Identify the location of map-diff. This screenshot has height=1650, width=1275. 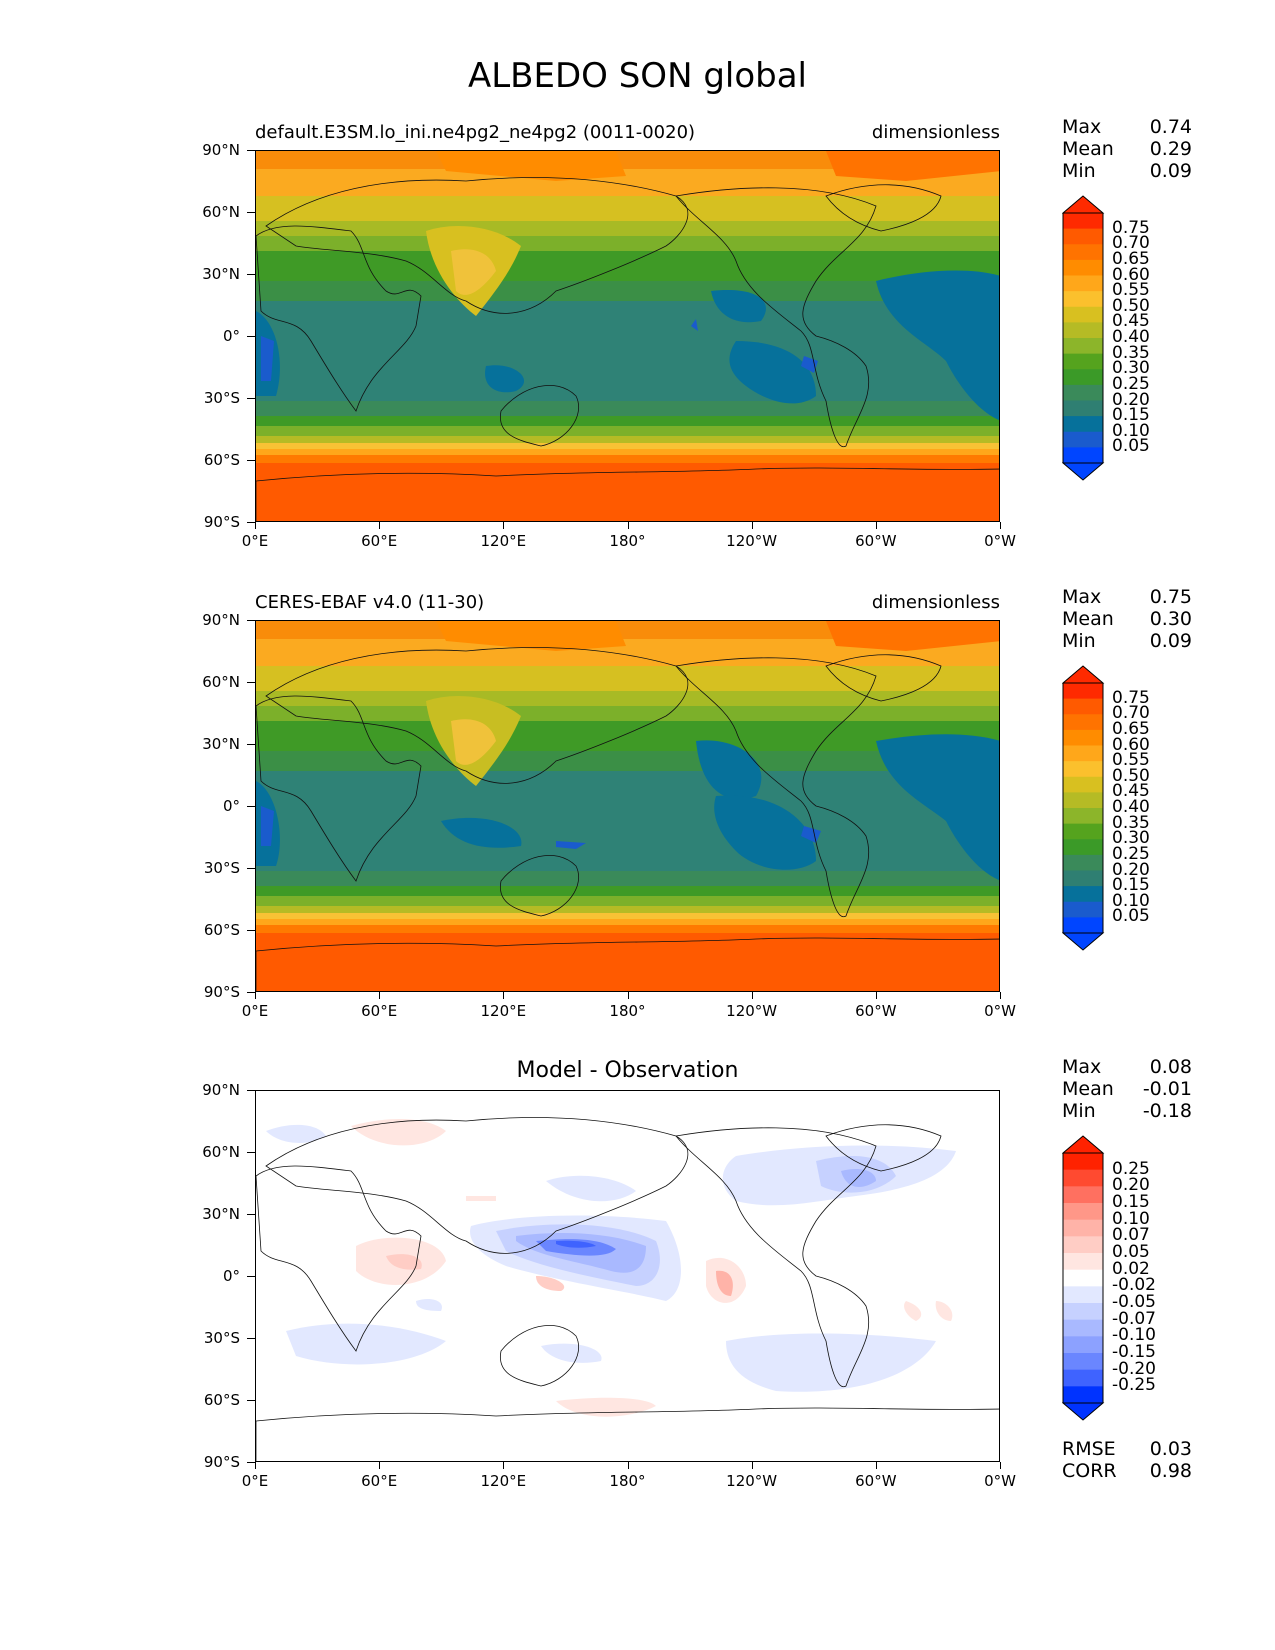
(627, 1276).